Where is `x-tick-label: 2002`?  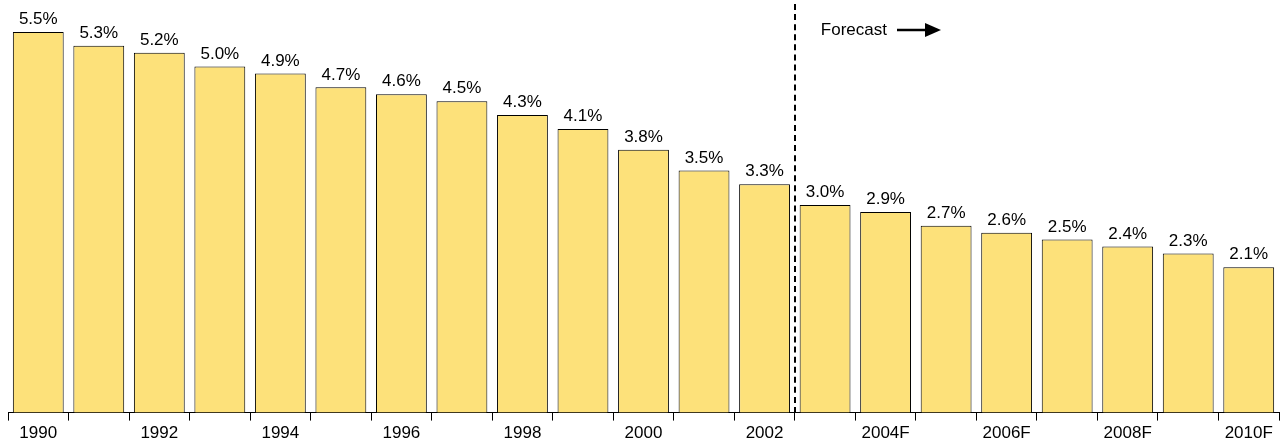
x-tick-label: 2002 is located at coordinates (764, 433).